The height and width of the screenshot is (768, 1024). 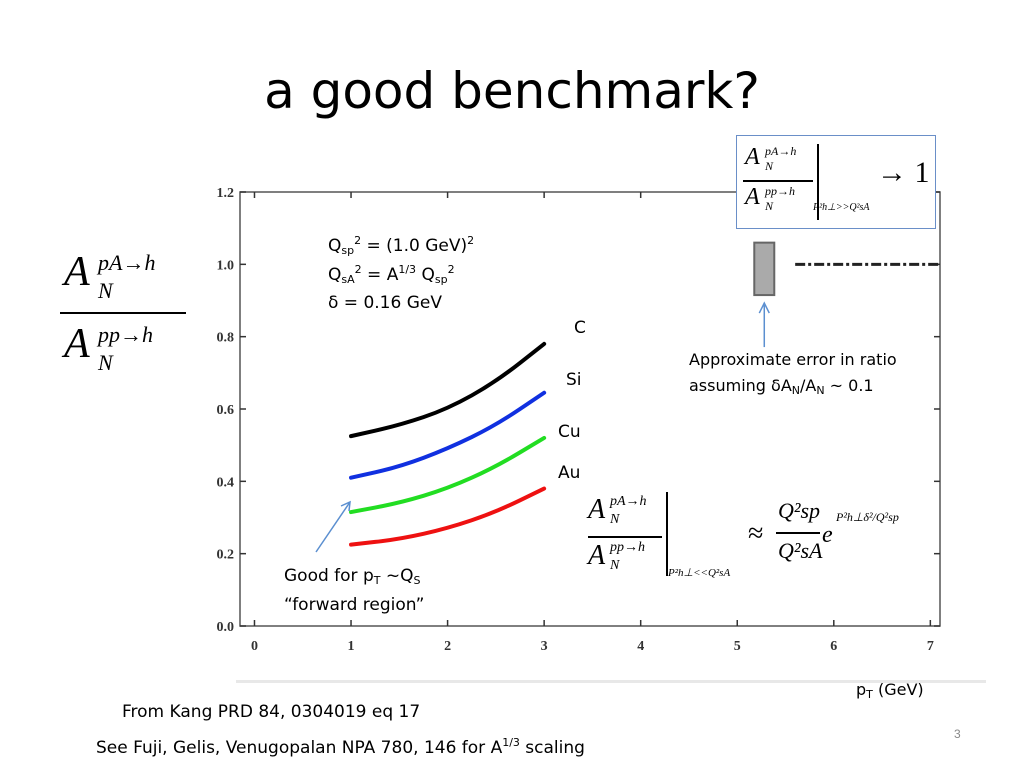 I want to click on error-note-line-2: assuming δAN/AN ~ 0.1, so click(x=781, y=386).